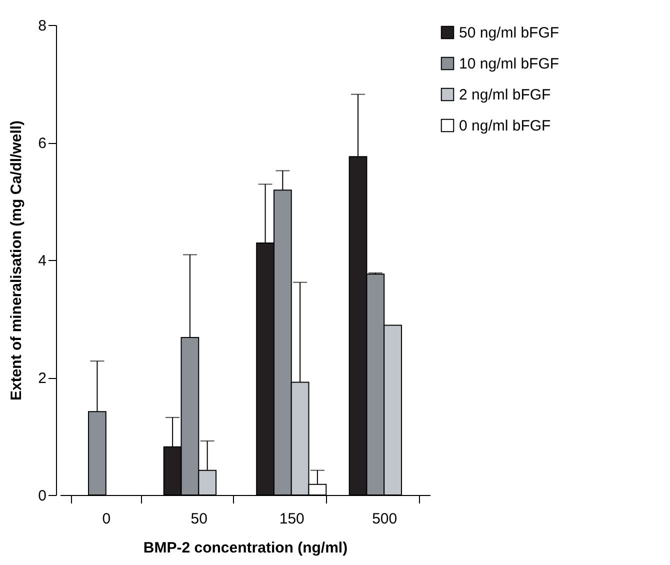 The image size is (670, 565). I want to click on x-tick-label: 50, so click(199, 519).